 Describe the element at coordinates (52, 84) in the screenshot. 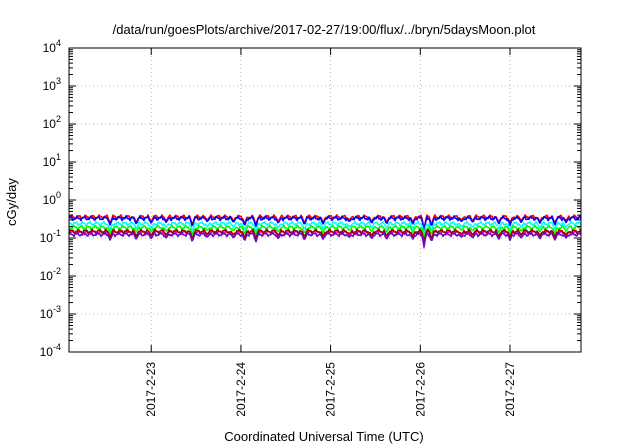

I see `y-tick-label: 10³` at that location.